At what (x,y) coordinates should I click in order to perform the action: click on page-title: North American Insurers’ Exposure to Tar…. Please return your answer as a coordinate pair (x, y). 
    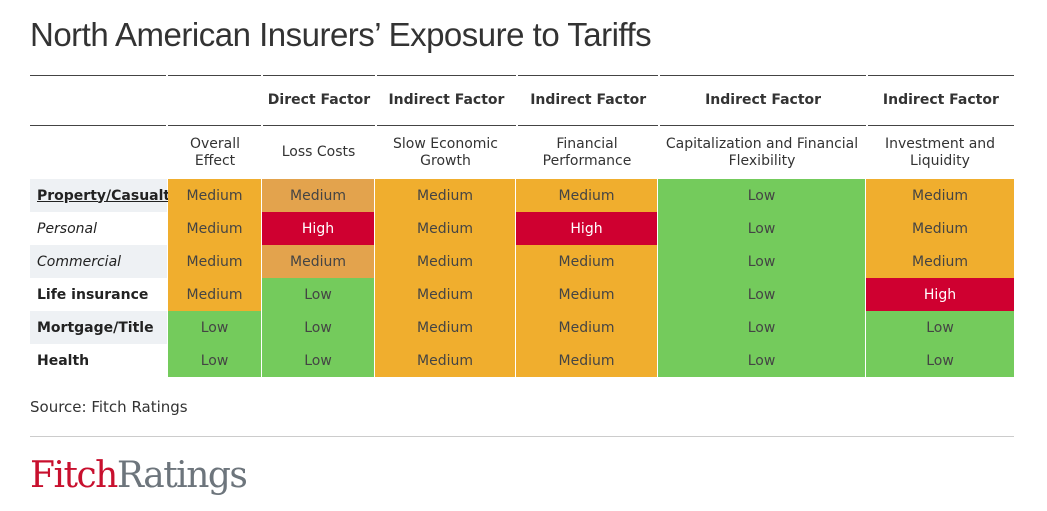
    Looking at the image, I should click on (341, 34).